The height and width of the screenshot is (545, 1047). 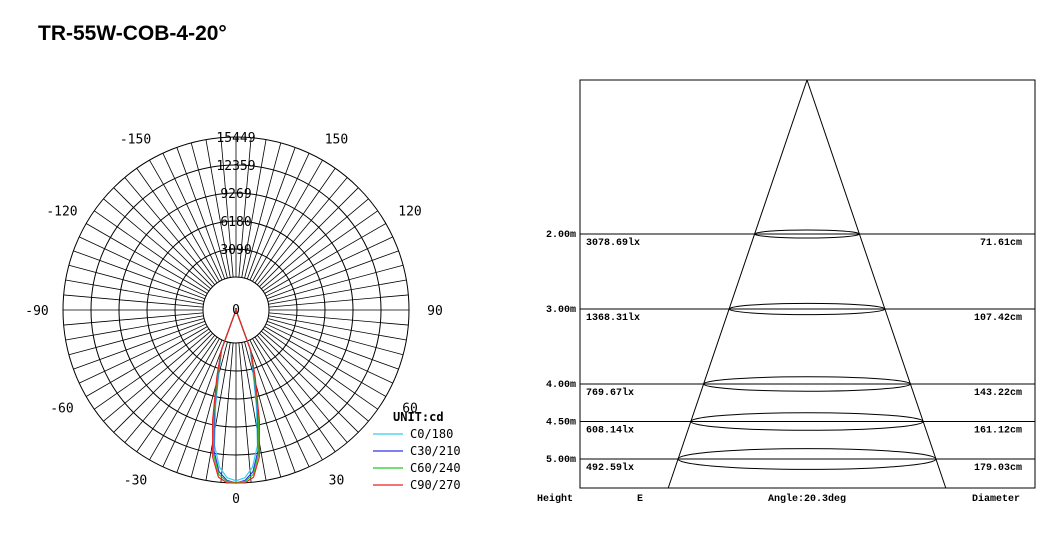 I want to click on angle-label: -150, so click(x=135, y=139).